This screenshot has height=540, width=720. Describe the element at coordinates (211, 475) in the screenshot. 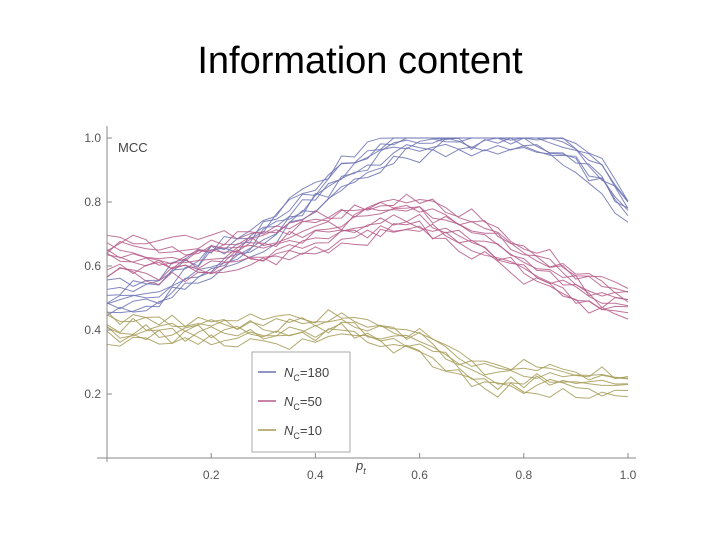

I see `x-tick-label: 0.2` at that location.